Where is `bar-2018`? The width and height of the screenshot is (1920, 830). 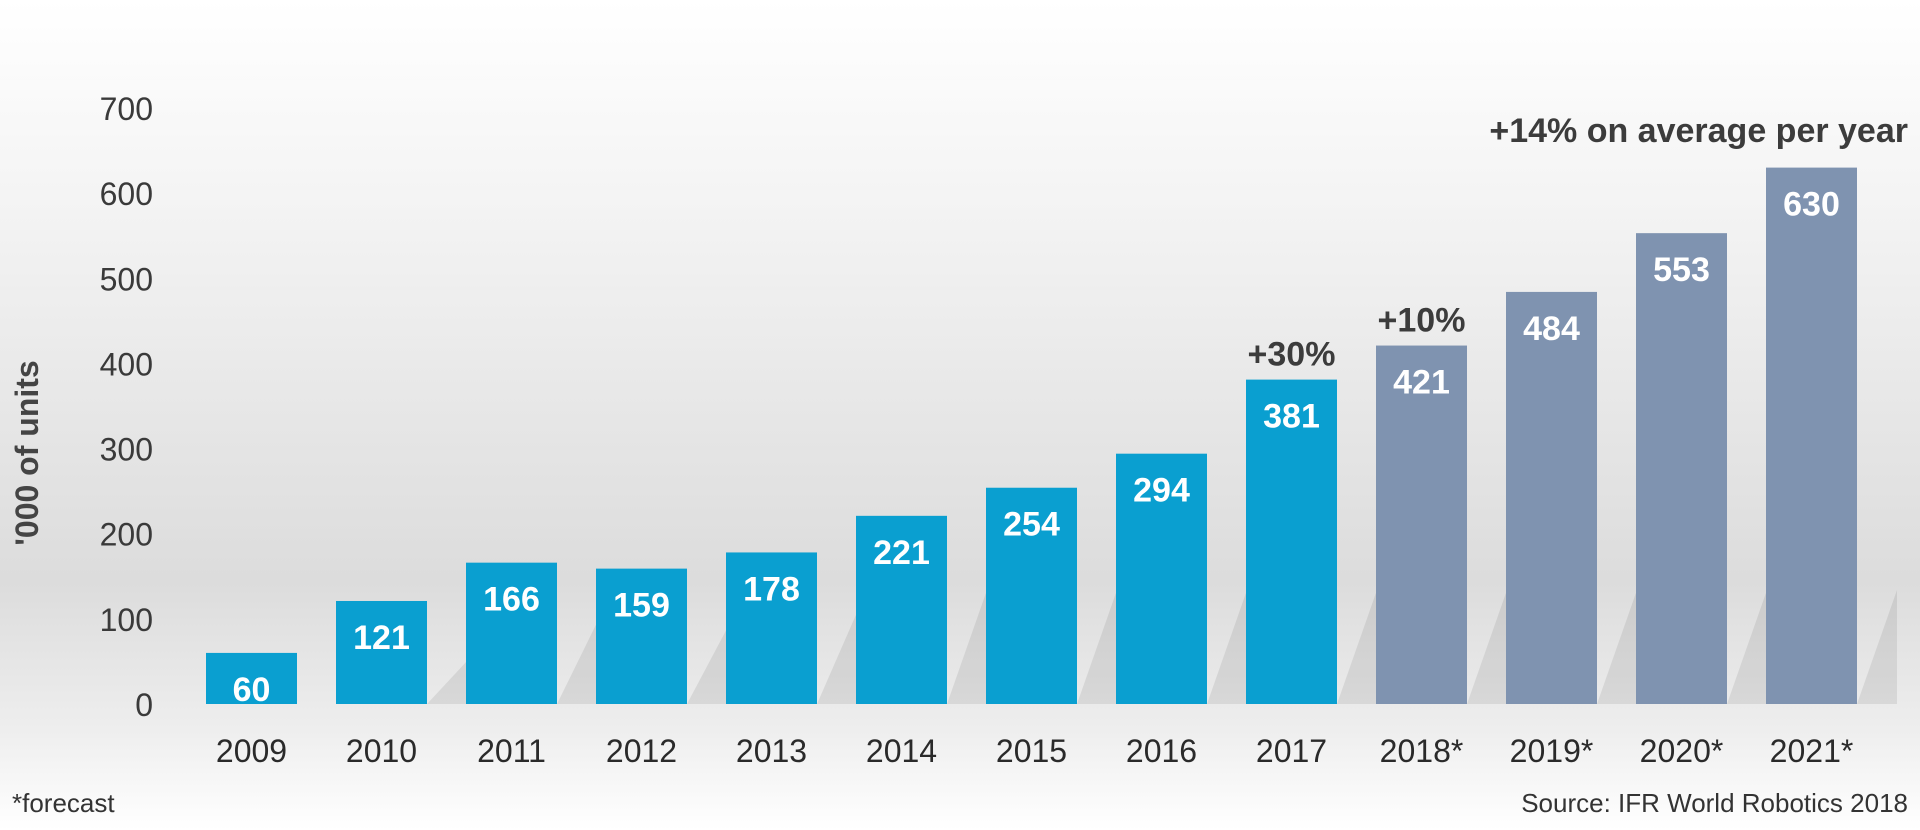
bar-2018 is located at coordinates (1421, 524).